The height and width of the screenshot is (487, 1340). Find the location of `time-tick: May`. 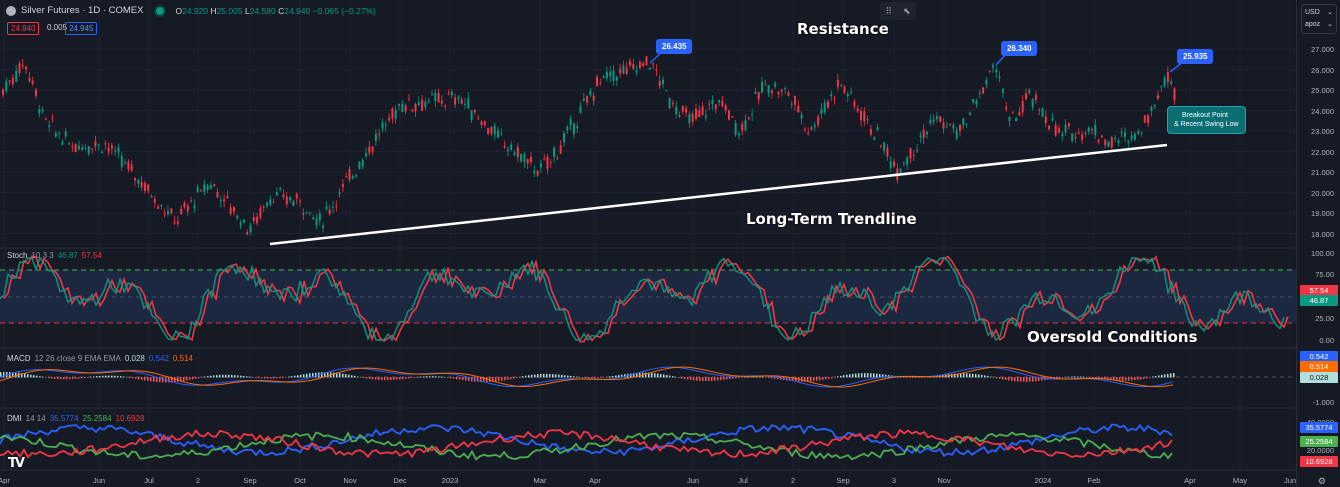

time-tick: May is located at coordinates (1240, 480).